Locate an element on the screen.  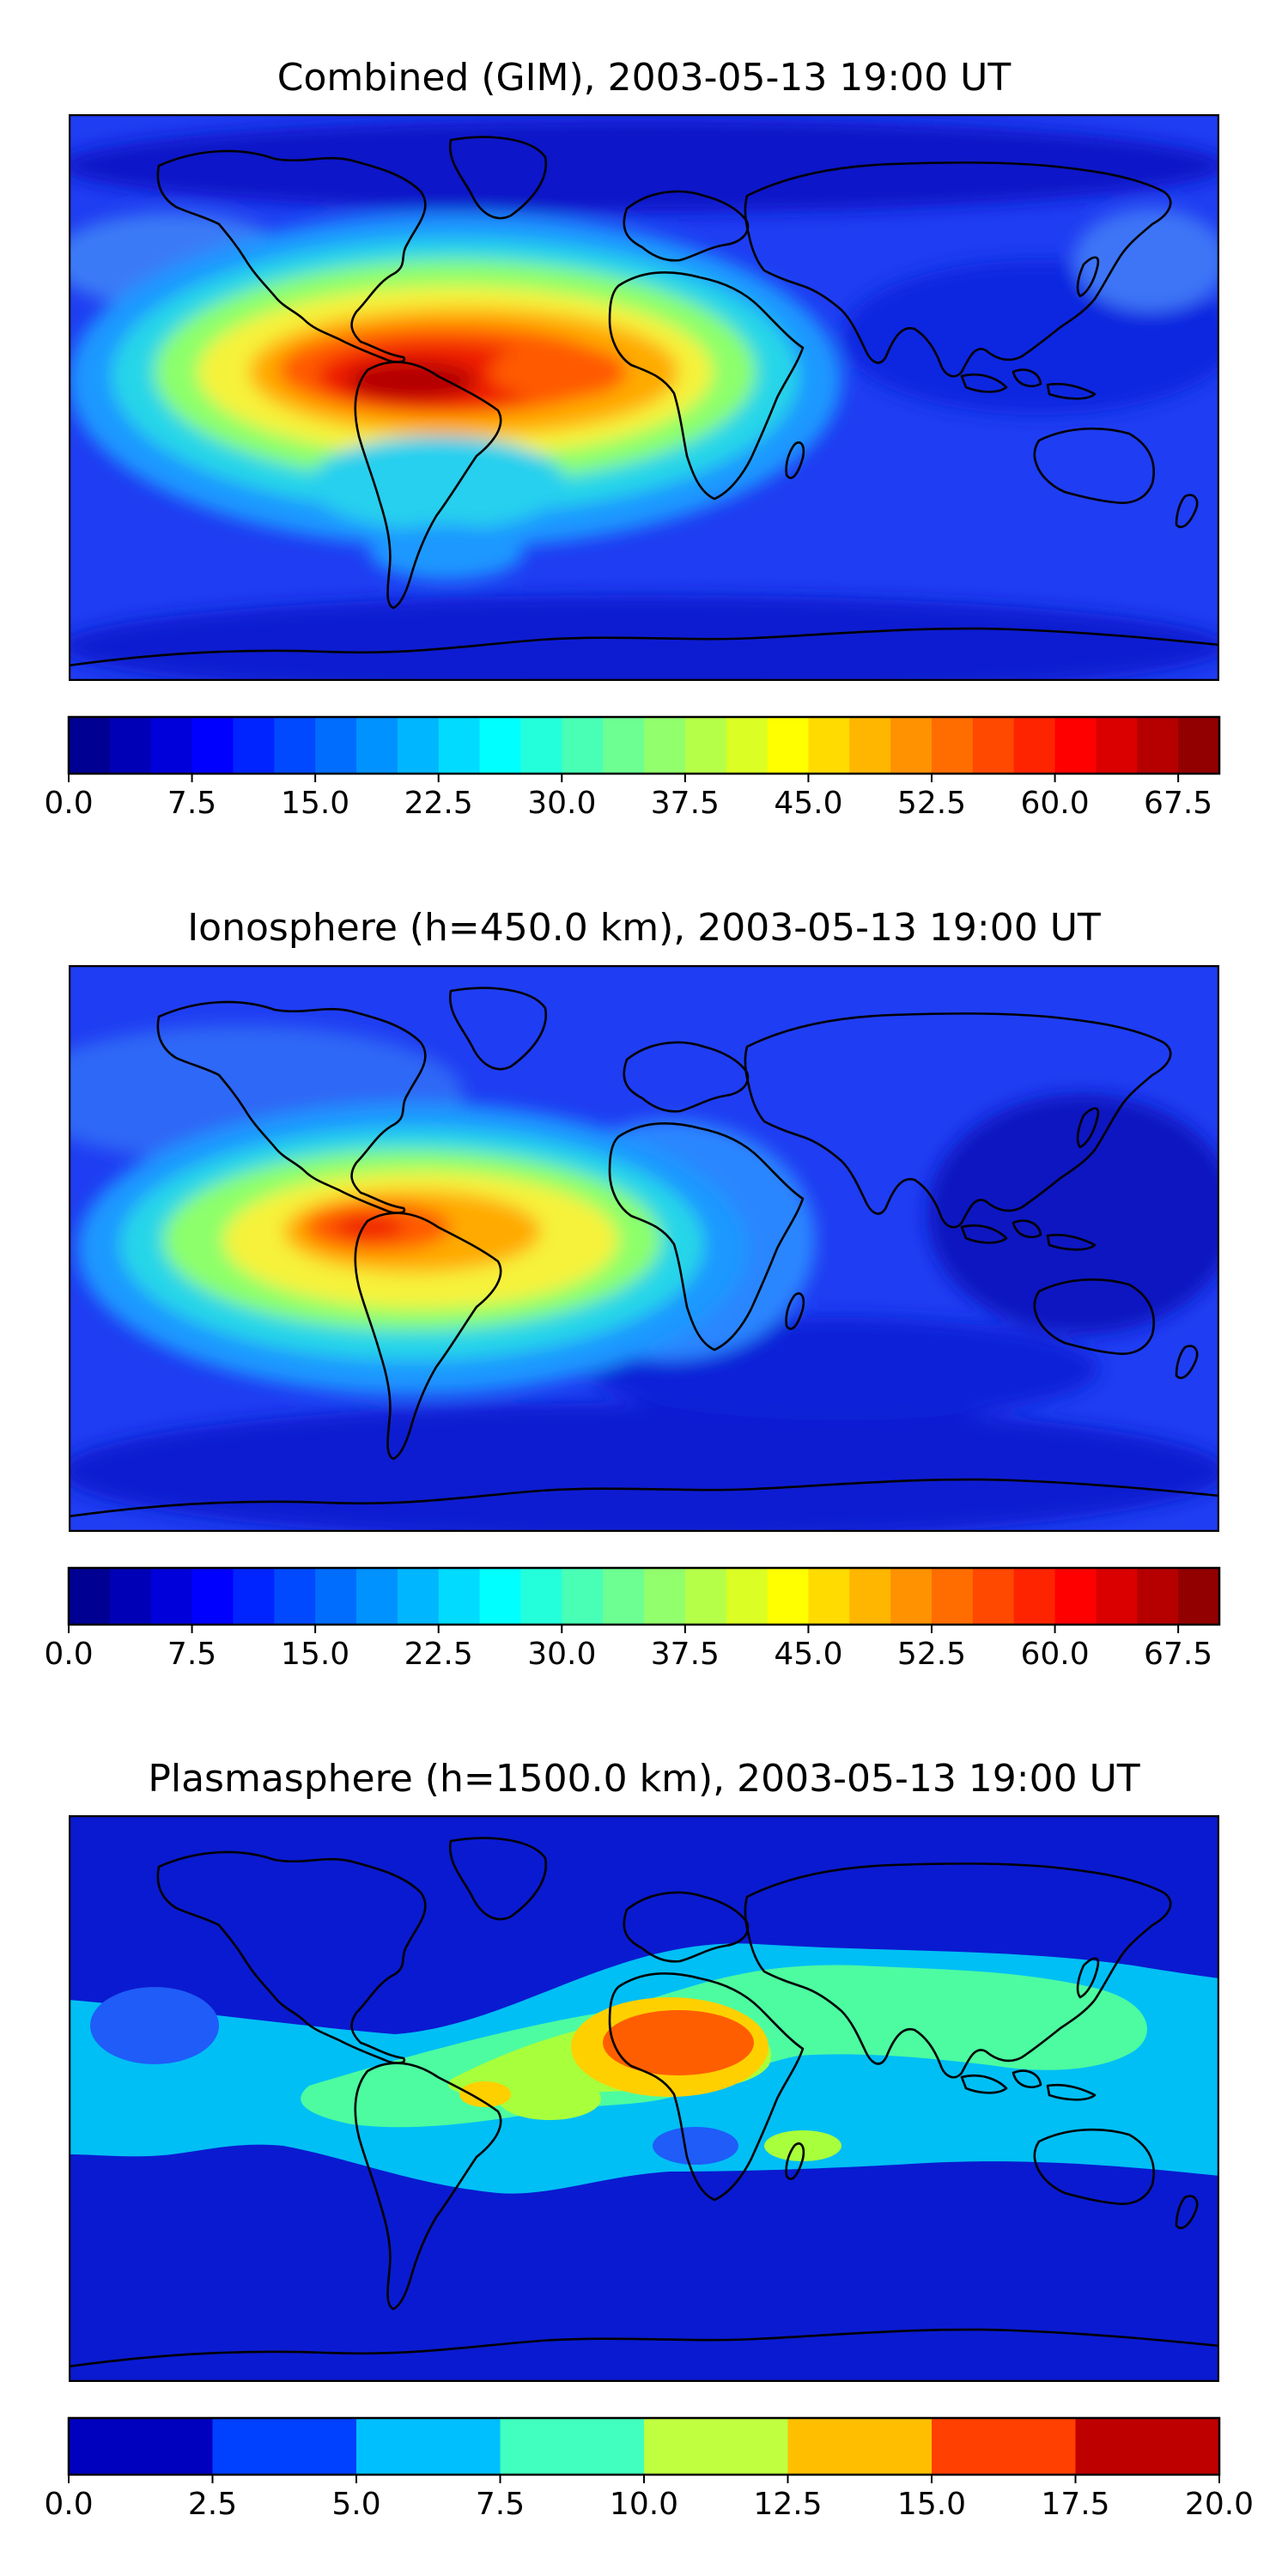
colorbar-tick-label: 17.5 is located at coordinates (1075, 2504).